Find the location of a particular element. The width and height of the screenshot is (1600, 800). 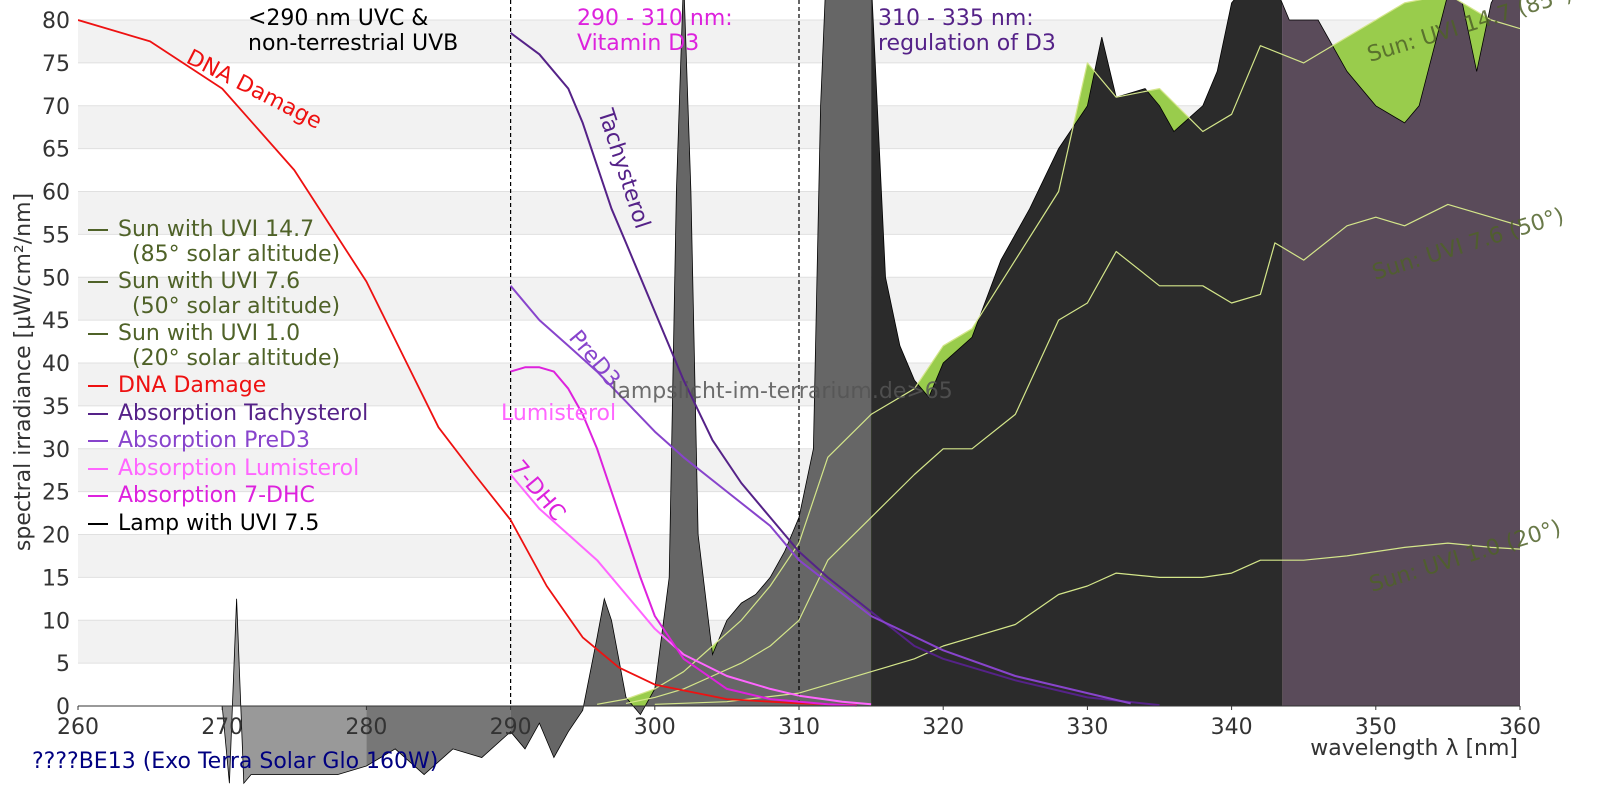

x-tick-label: 350 is located at coordinates (1376, 727).